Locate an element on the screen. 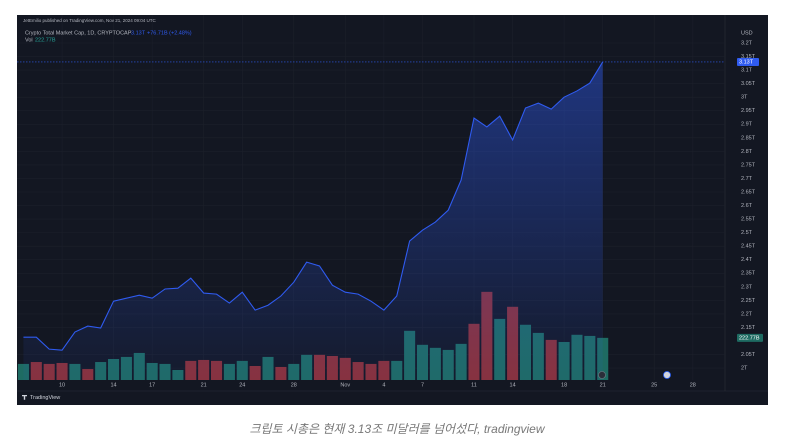 The image size is (794, 444). logo: TradingView is located at coordinates (41, 398).